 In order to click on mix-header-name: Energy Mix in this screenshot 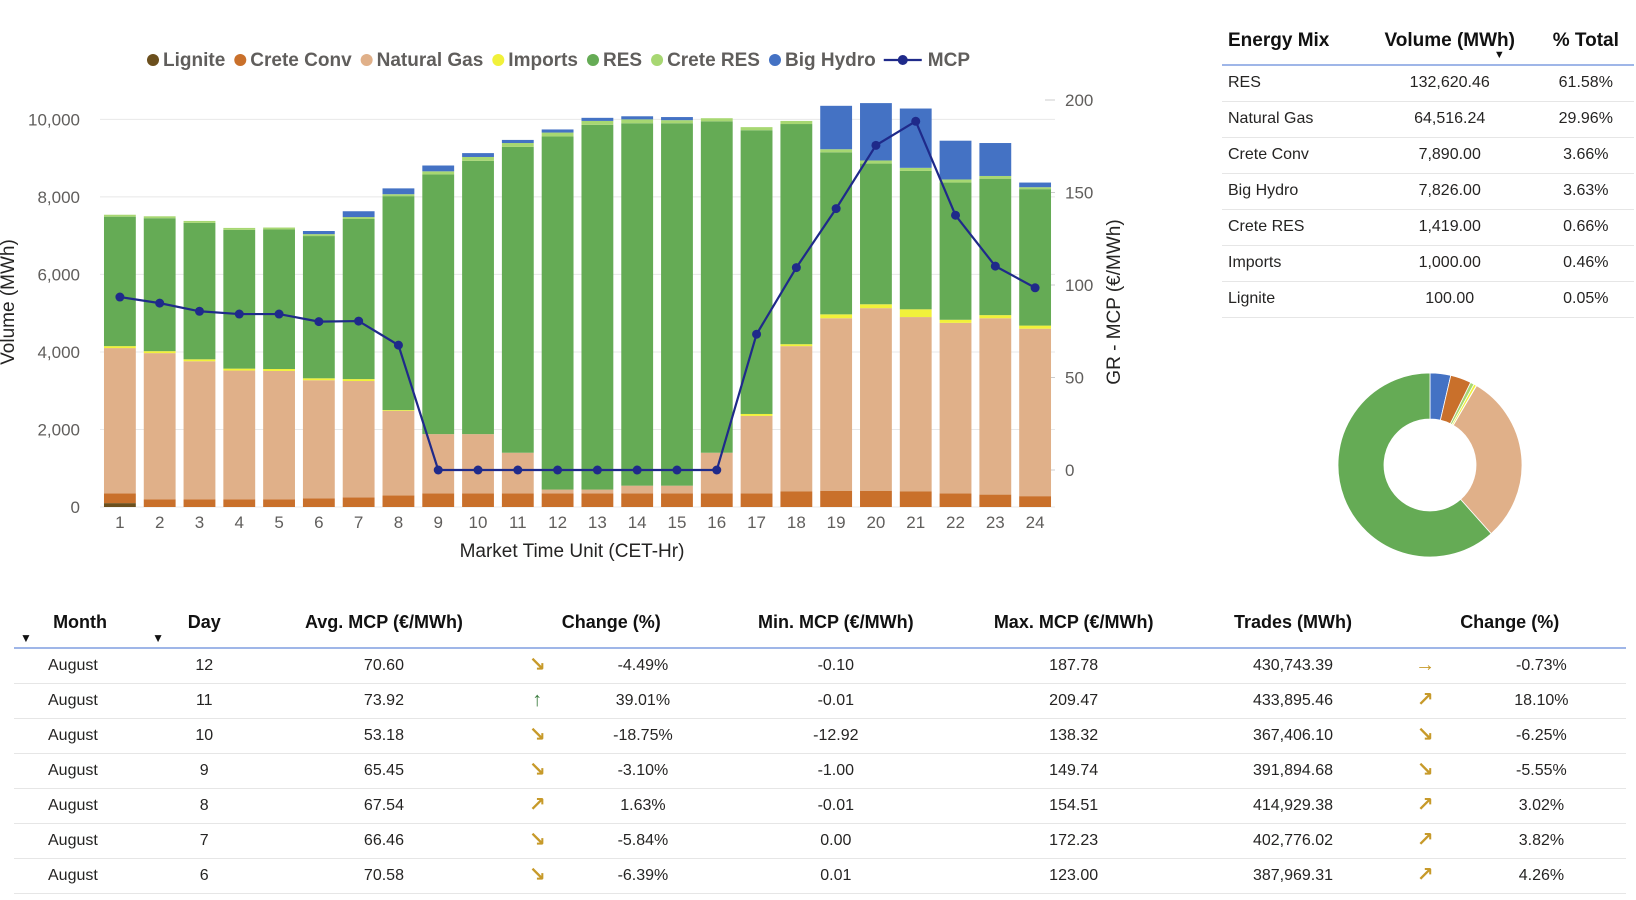, I will do `click(1292, 43)`.